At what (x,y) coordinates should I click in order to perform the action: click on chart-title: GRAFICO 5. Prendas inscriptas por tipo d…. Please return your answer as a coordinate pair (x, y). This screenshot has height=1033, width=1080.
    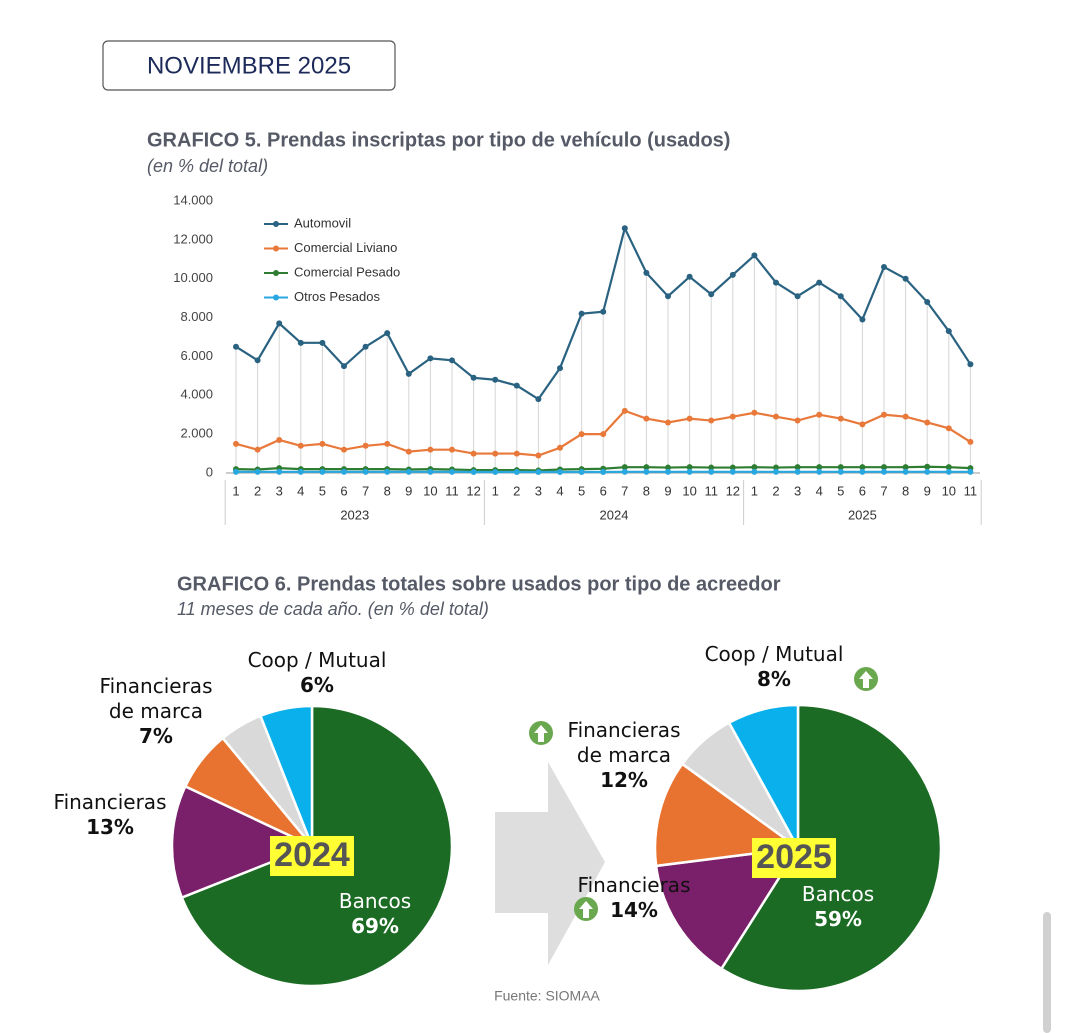
    Looking at the image, I should click on (438, 140).